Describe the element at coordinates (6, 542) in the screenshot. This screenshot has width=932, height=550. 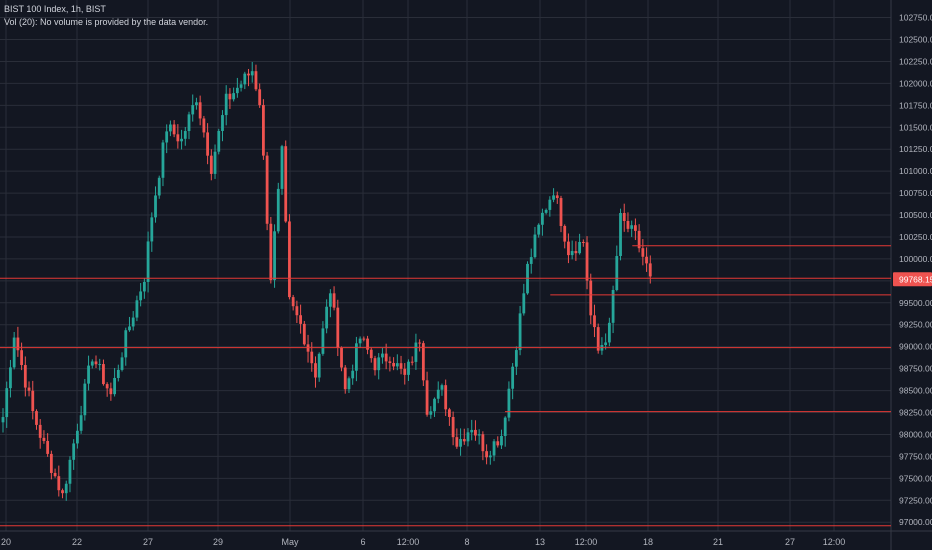
I see `time-tick-label: 20` at that location.